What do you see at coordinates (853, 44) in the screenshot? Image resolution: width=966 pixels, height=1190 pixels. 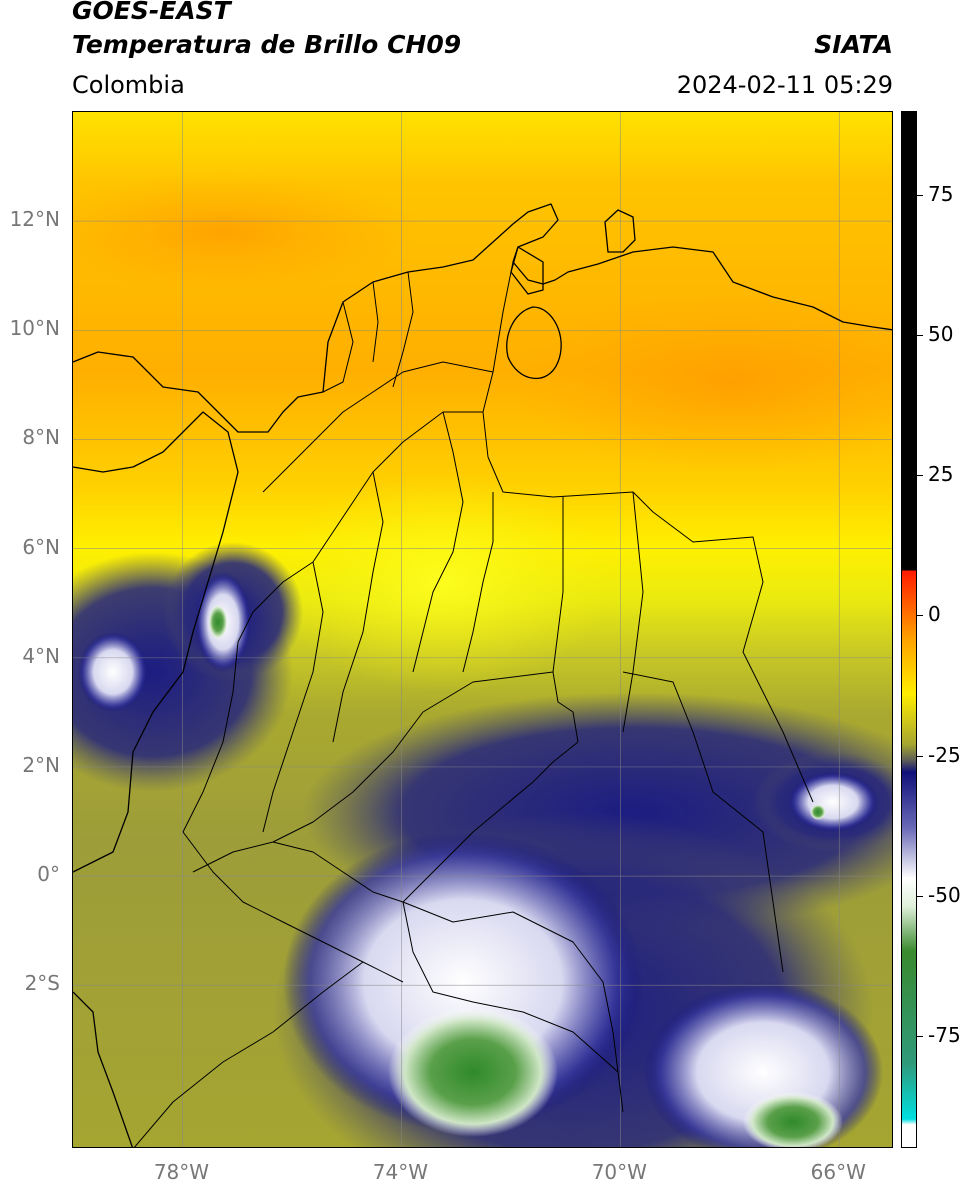 I see `agency-label: SIATA` at bounding box center [853, 44].